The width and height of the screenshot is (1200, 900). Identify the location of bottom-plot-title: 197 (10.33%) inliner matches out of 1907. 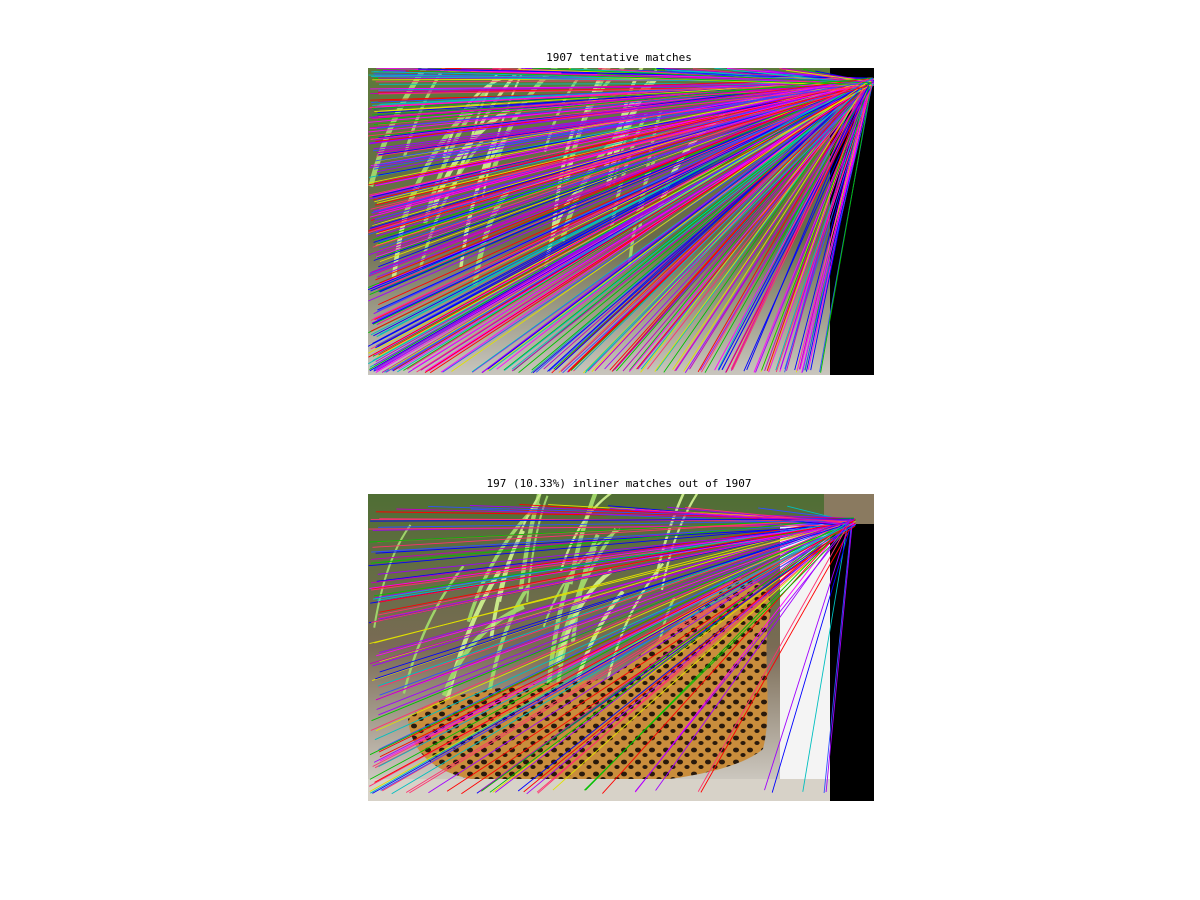
(619, 483).